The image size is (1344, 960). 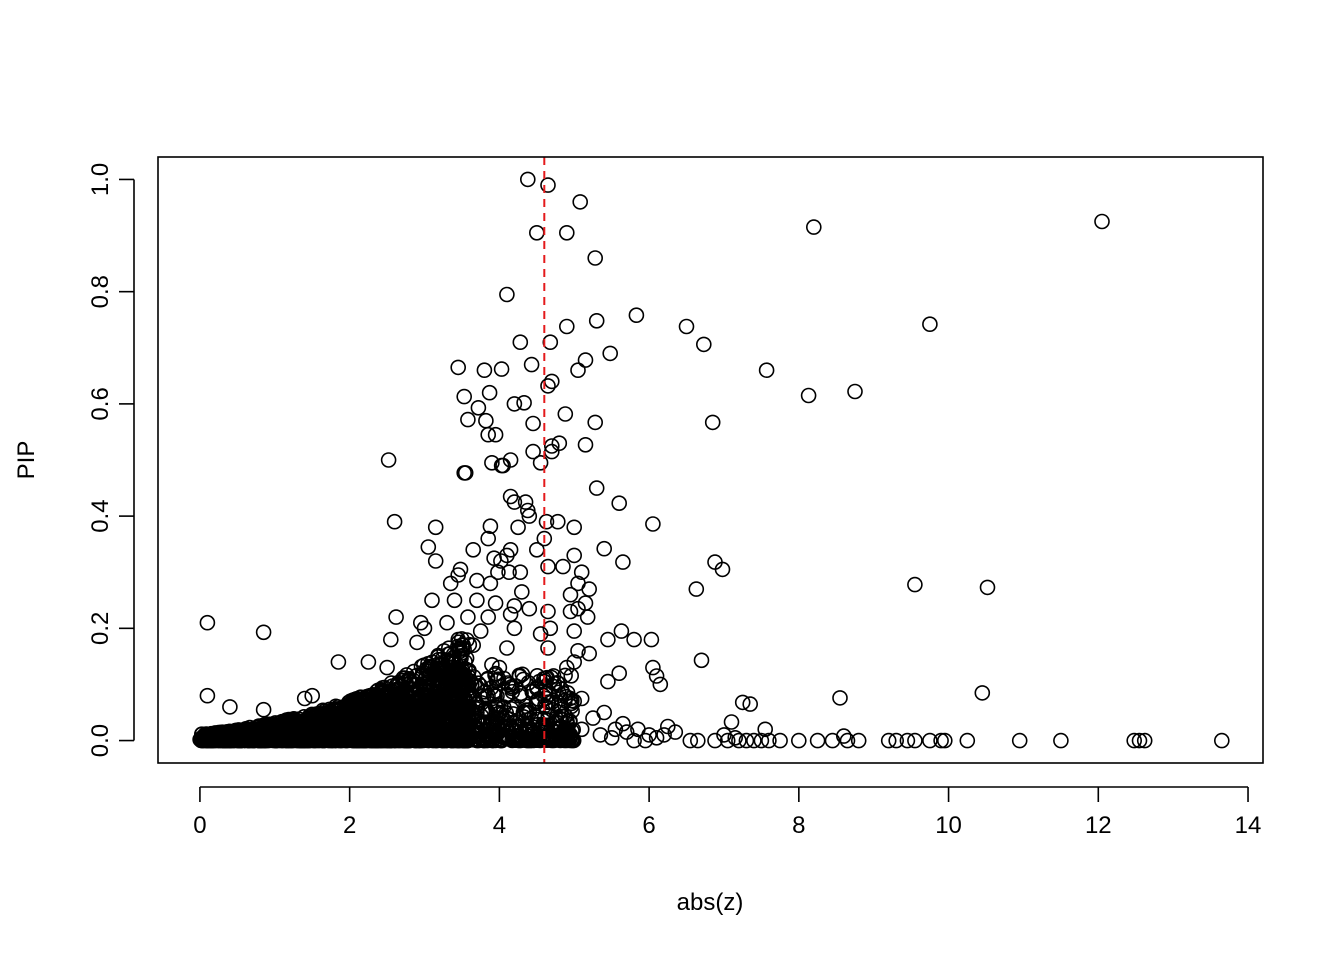 I want to click on x-tick-label: 12, so click(x=1098, y=825).